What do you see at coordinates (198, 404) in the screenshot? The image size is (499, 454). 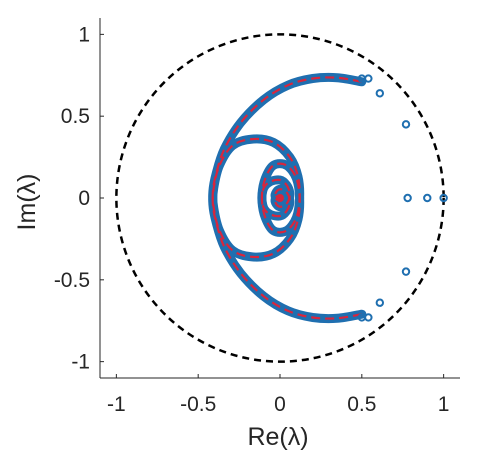 I see `x-tick-label: -0.5` at bounding box center [198, 404].